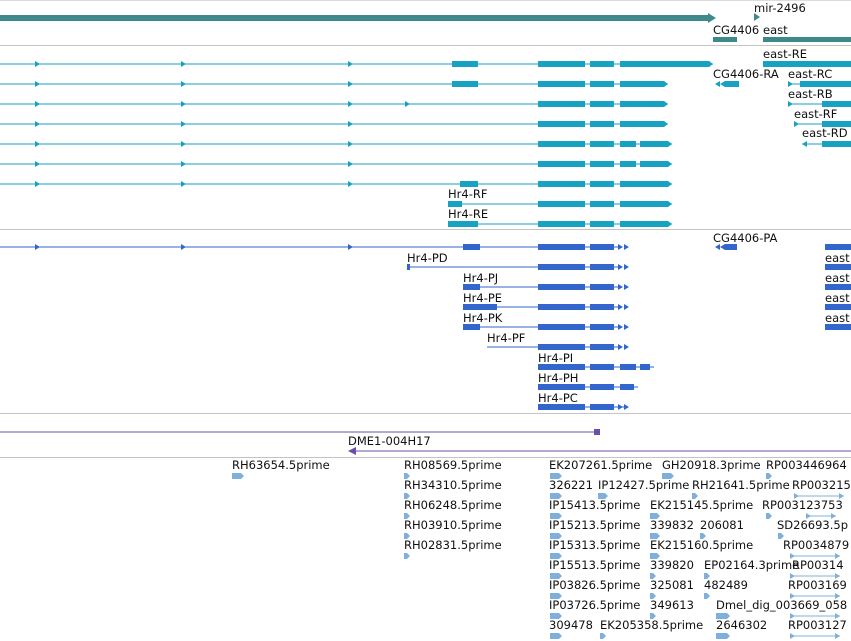 This screenshot has width=851, height=641. Describe the element at coordinates (595, 605) in the screenshot. I see `est-label: IP03726.5prime` at that location.